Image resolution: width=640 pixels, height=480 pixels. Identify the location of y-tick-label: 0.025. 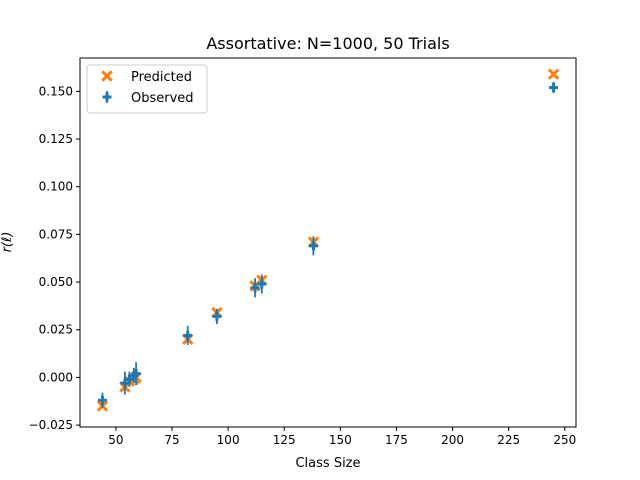
(56, 330).